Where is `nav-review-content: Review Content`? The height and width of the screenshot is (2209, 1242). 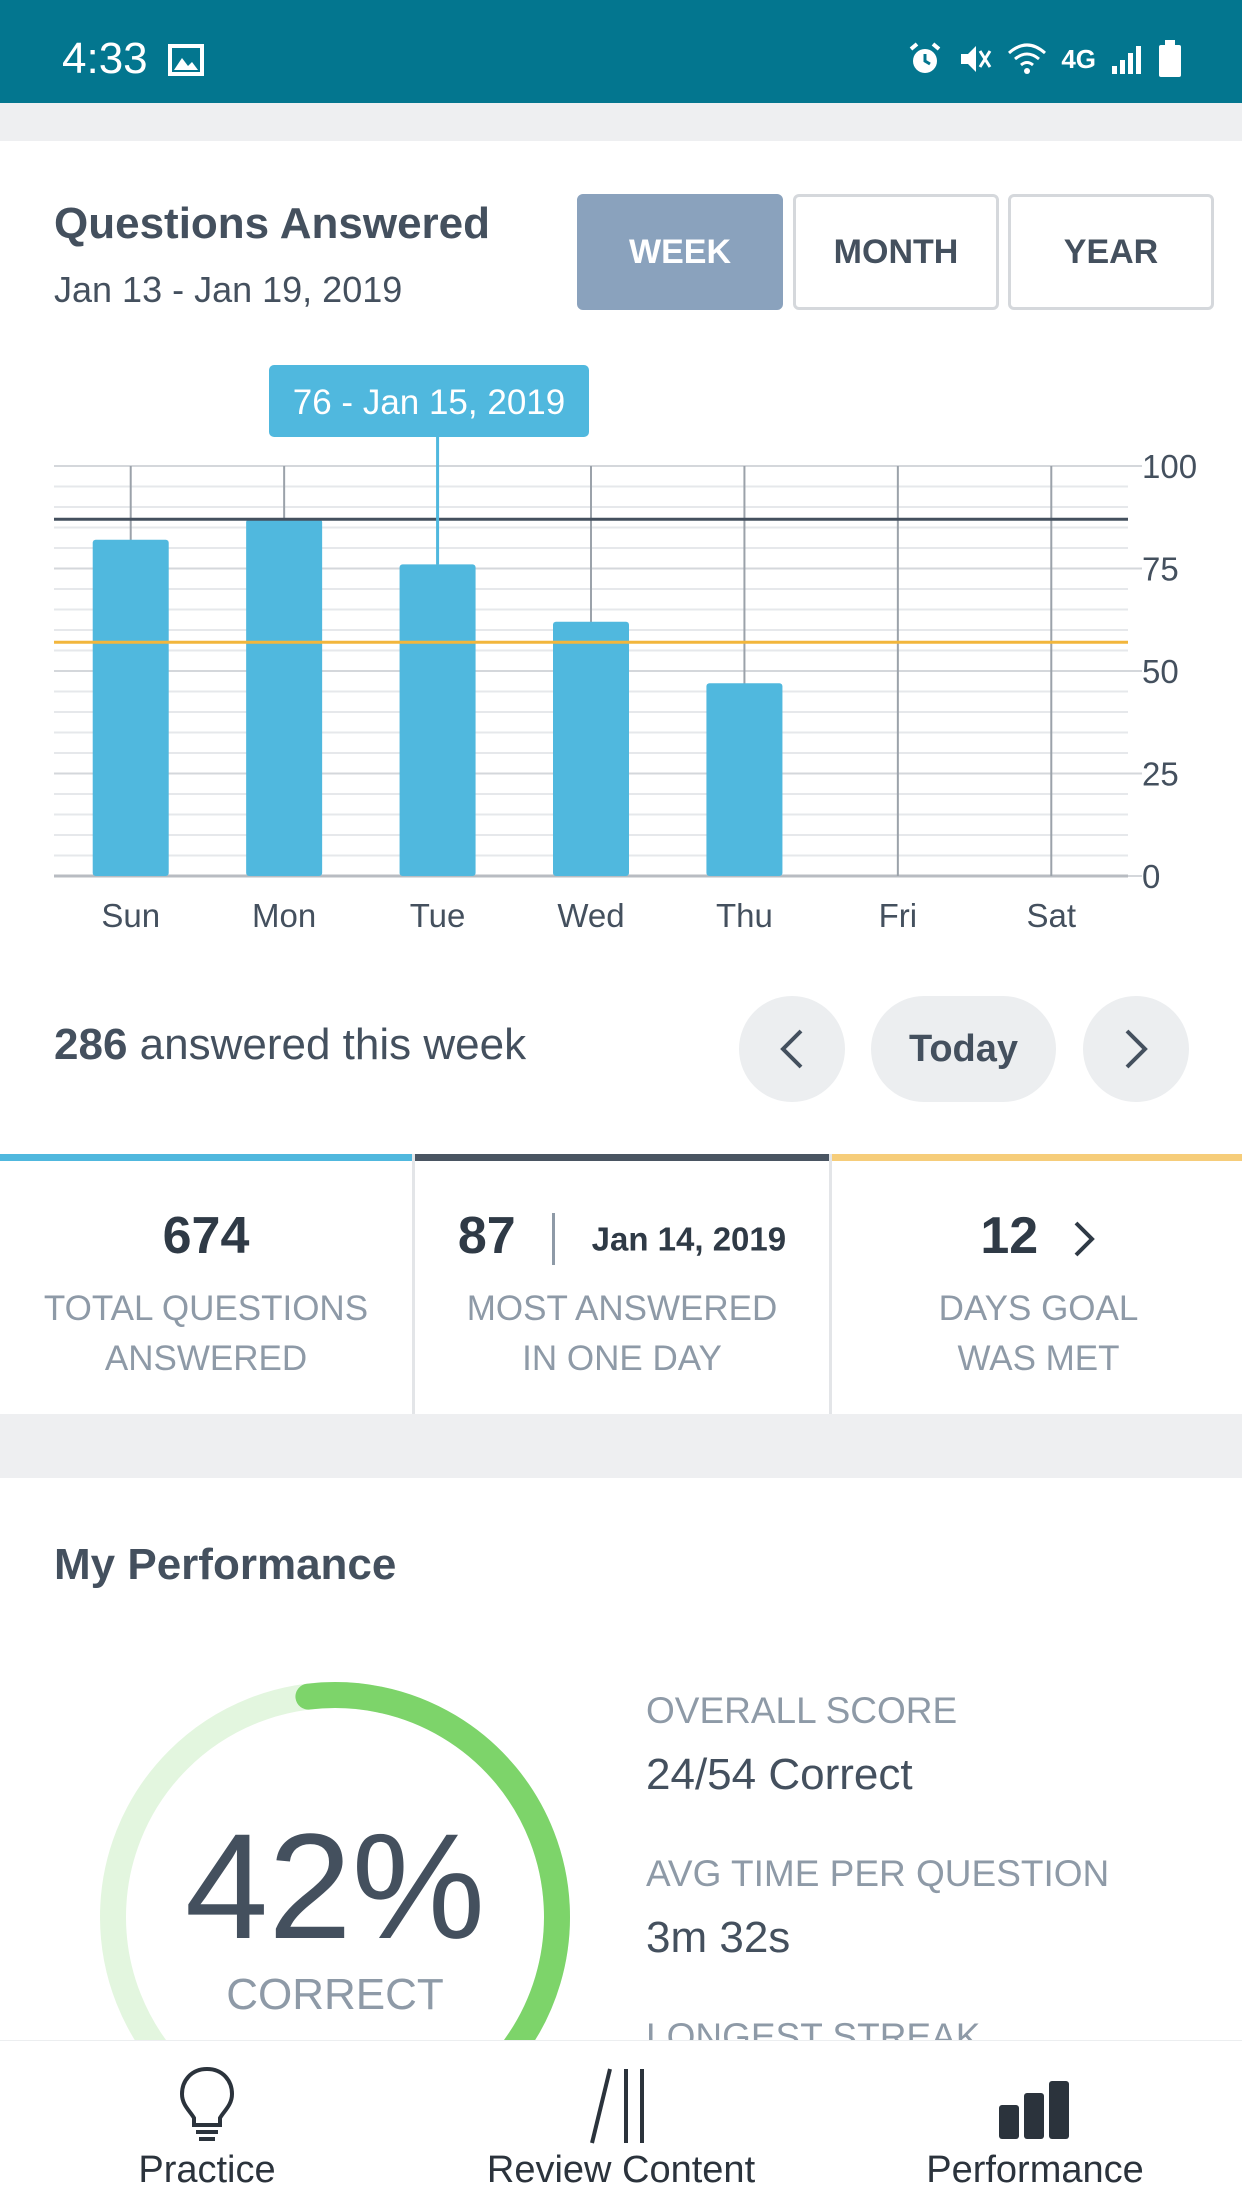 nav-review-content: Review Content is located at coordinates (621, 2125).